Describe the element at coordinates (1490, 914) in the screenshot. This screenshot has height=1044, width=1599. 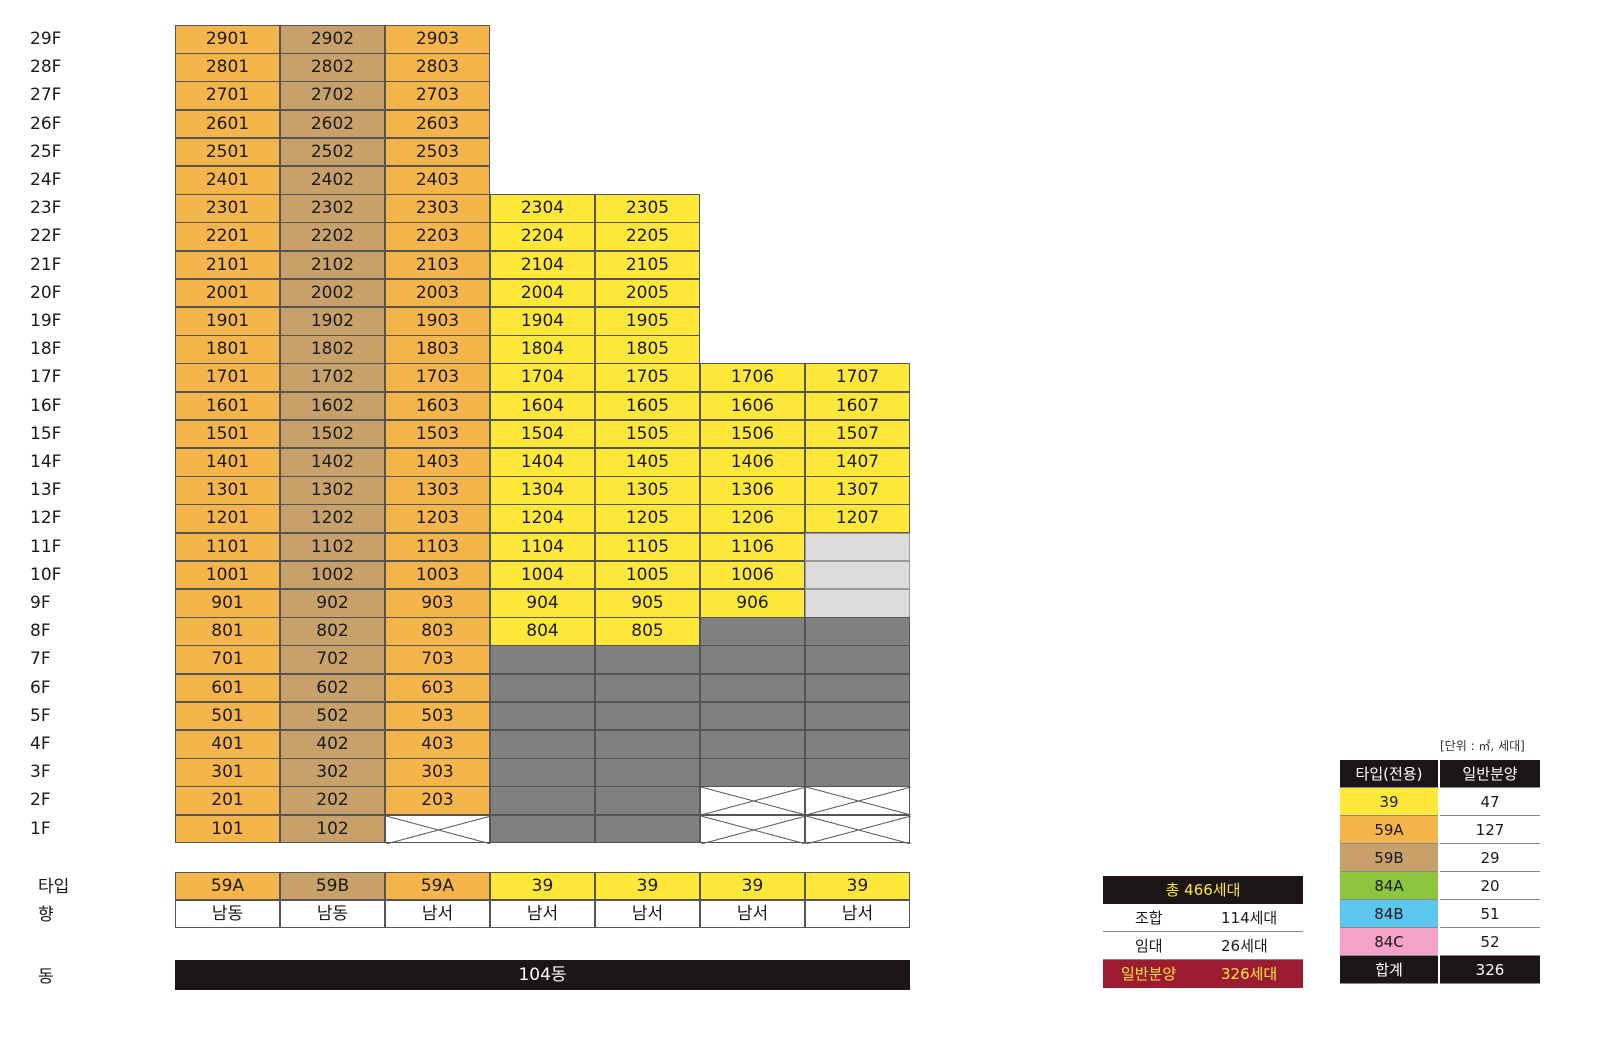
I see `legend-count: 51` at that location.